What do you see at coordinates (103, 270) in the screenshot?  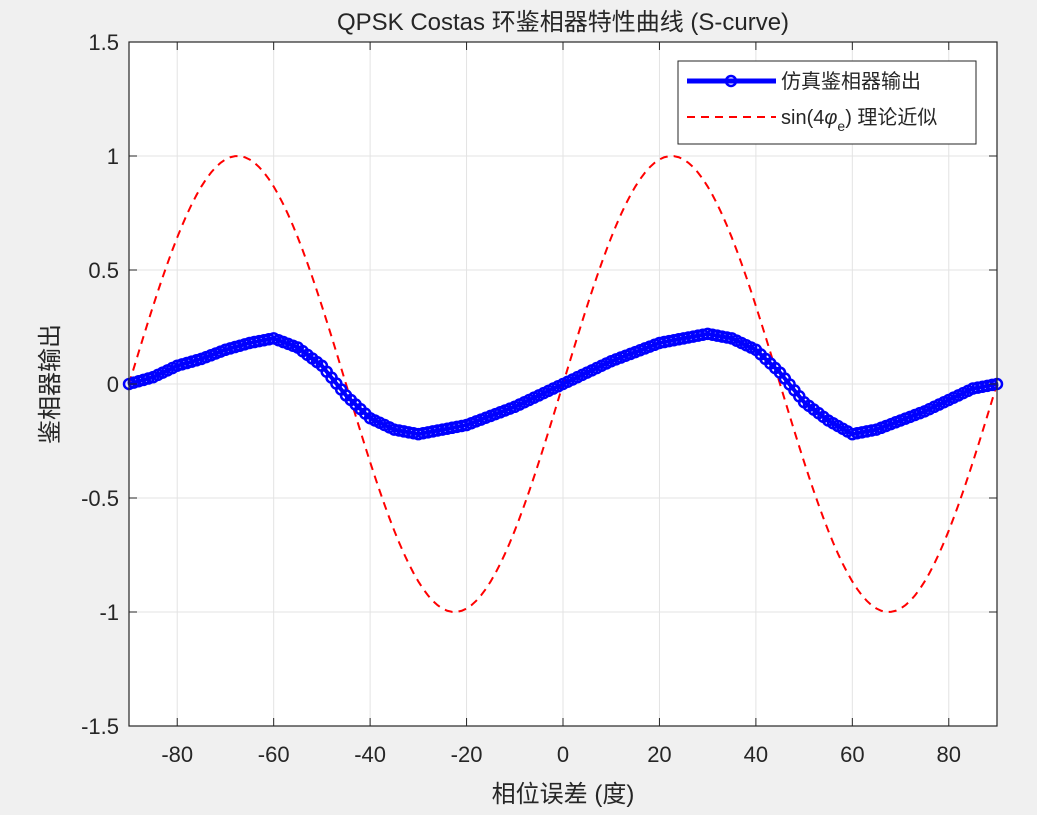 I see `y-tick-label: 0.5` at bounding box center [103, 270].